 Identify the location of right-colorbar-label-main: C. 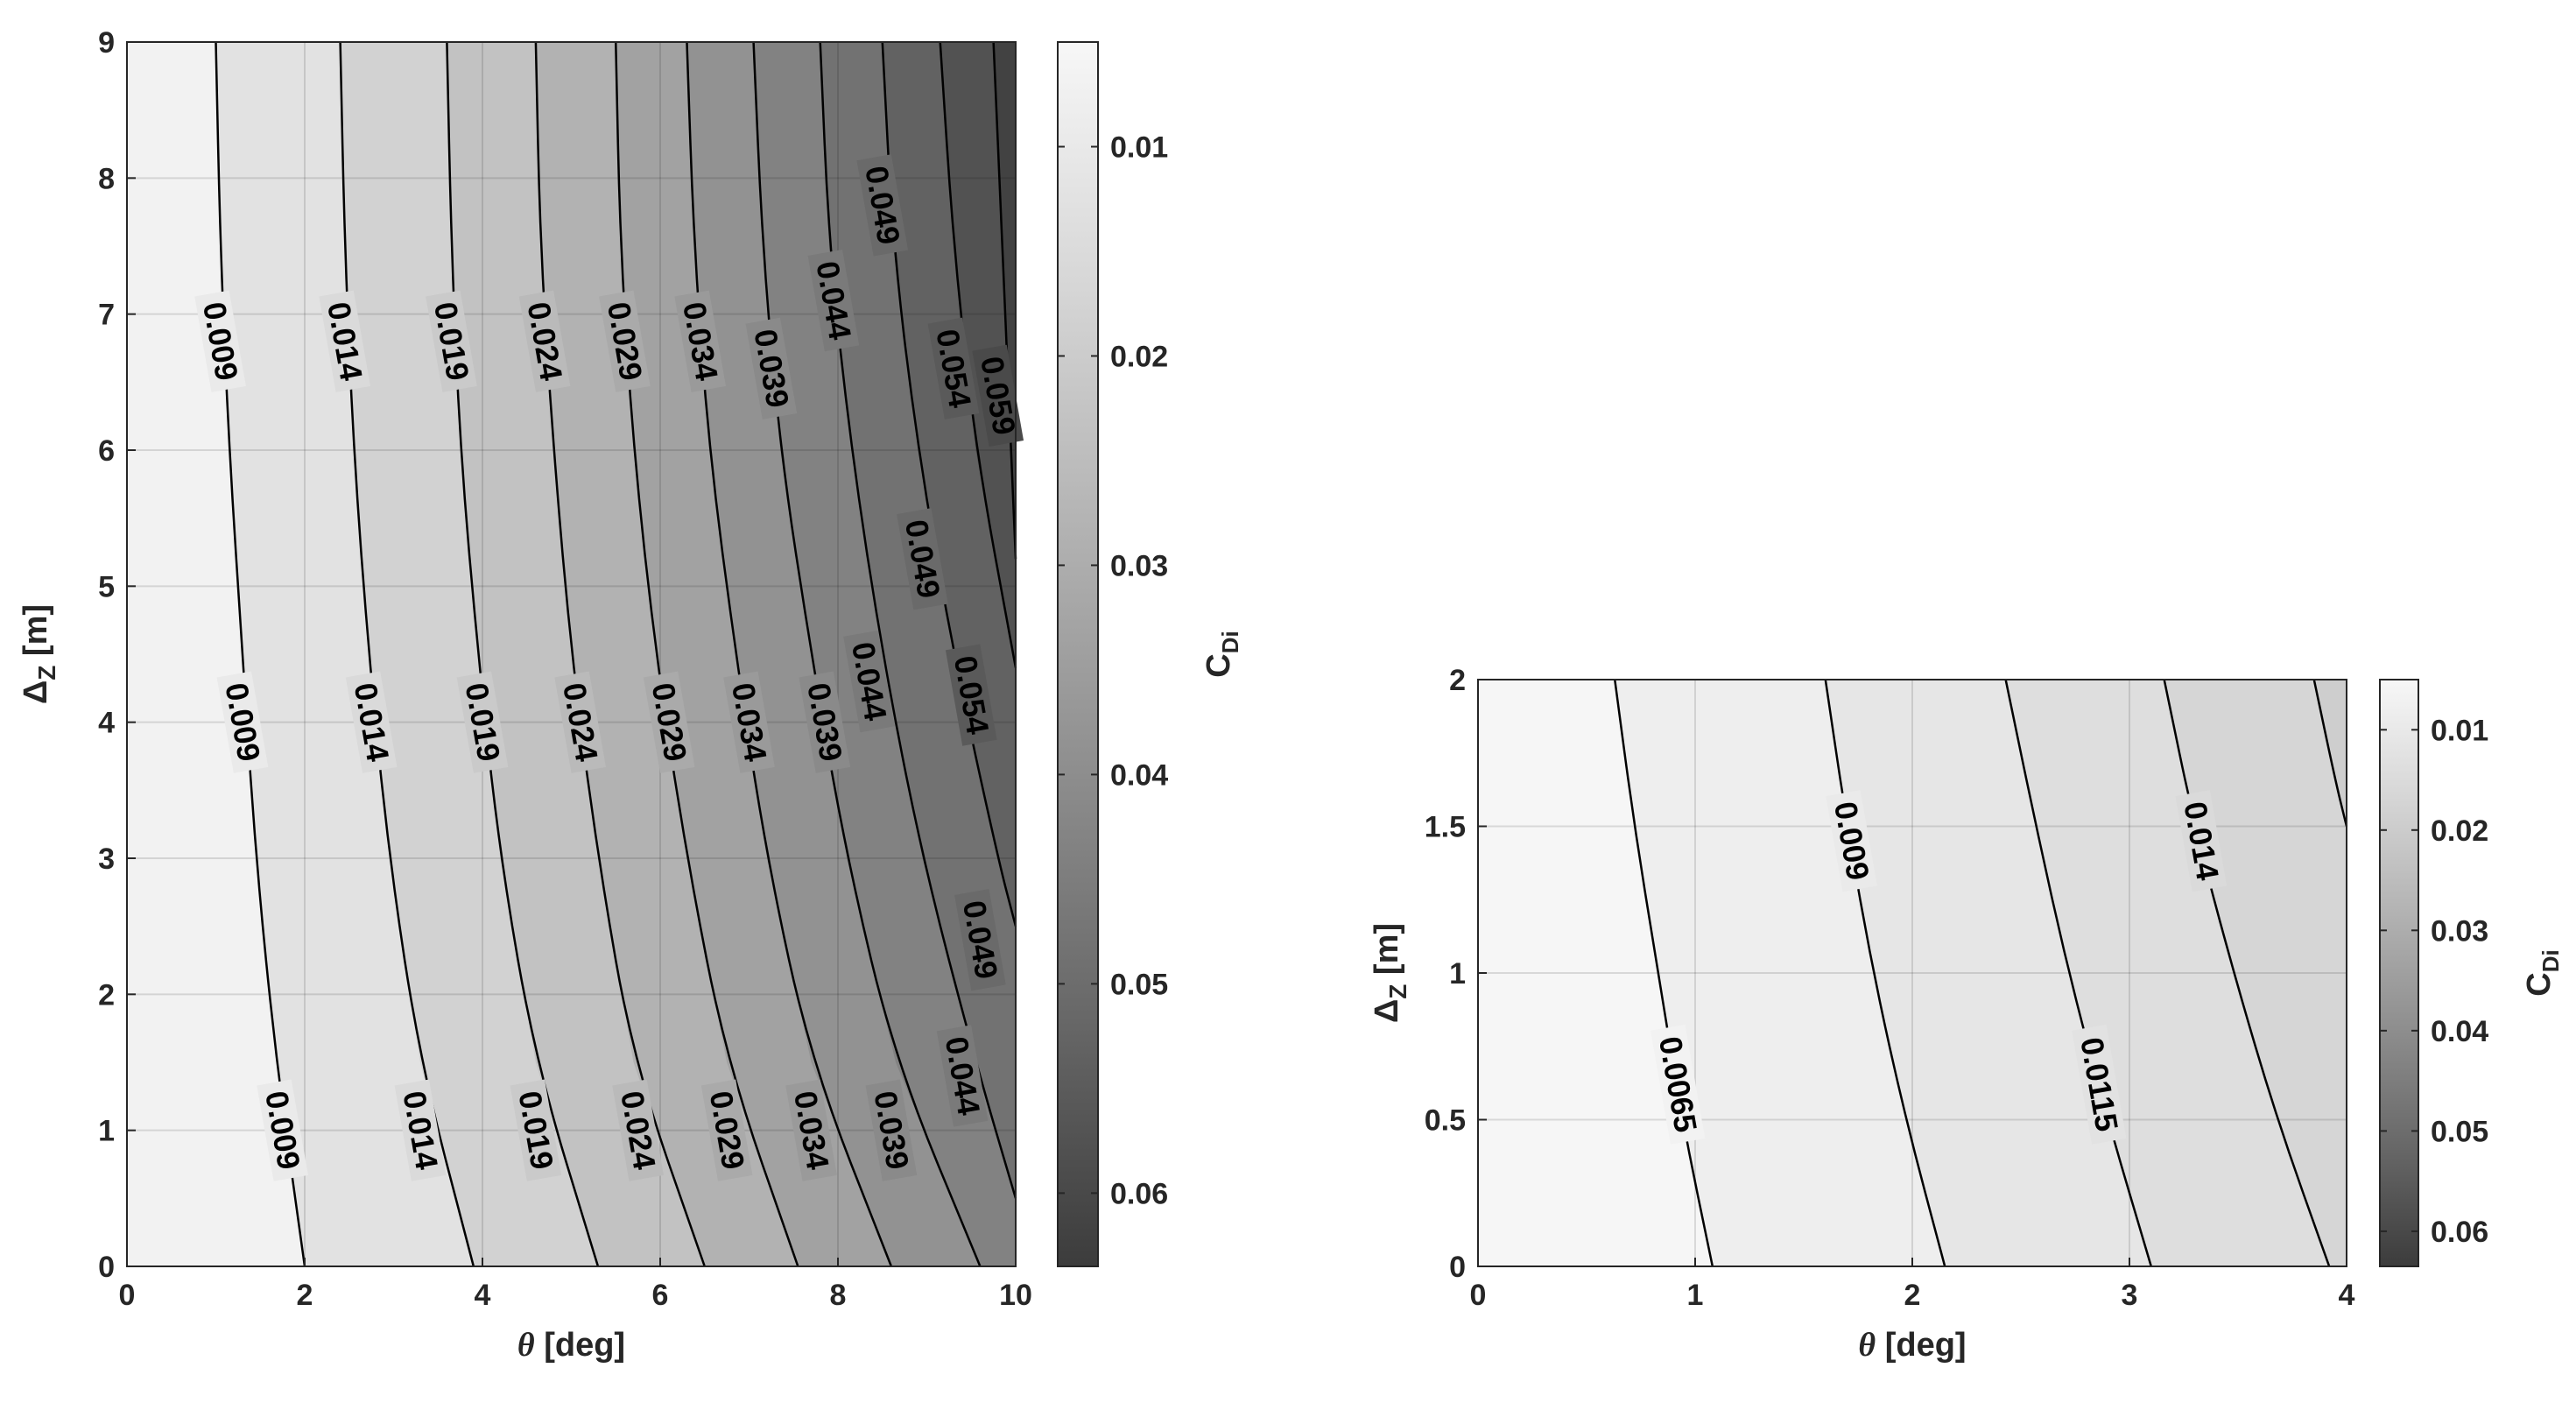
(2539, 984).